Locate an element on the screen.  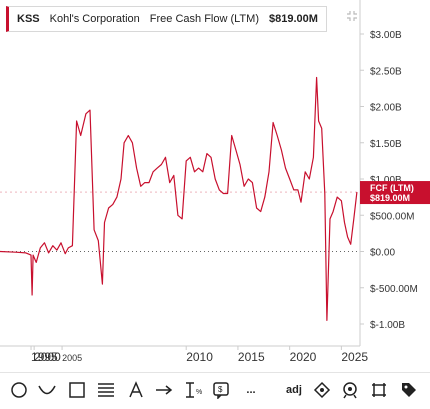
x-tick-label: 2005 is located at coordinates (72, 358).